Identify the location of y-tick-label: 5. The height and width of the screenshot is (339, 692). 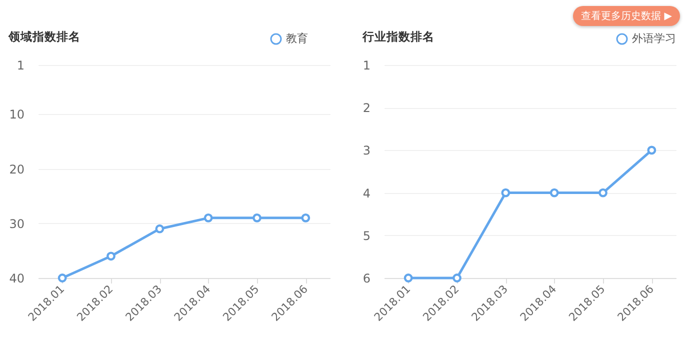
(366, 235).